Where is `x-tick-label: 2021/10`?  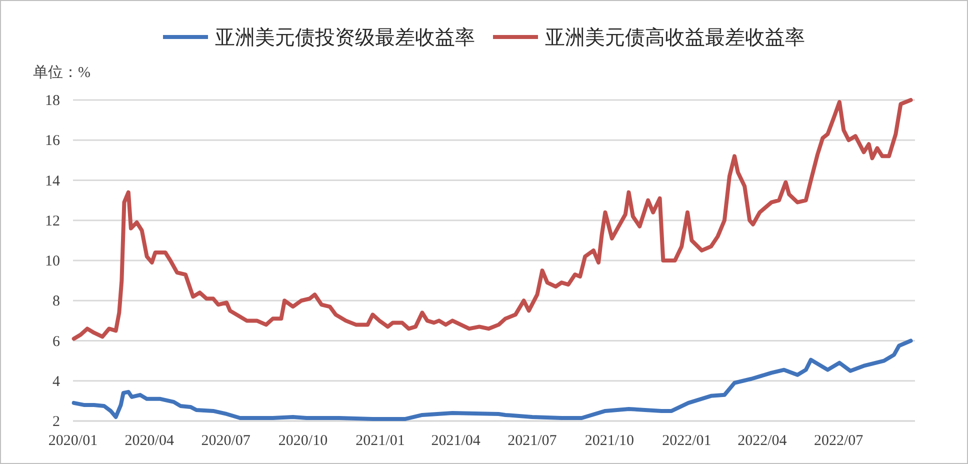 x-tick-label: 2021/10 is located at coordinates (609, 441).